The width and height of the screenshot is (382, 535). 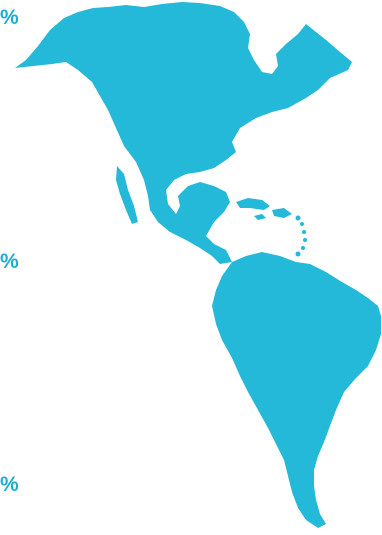 What do you see at coordinates (260, 217) in the screenshot?
I see `jamaica-shape` at bounding box center [260, 217].